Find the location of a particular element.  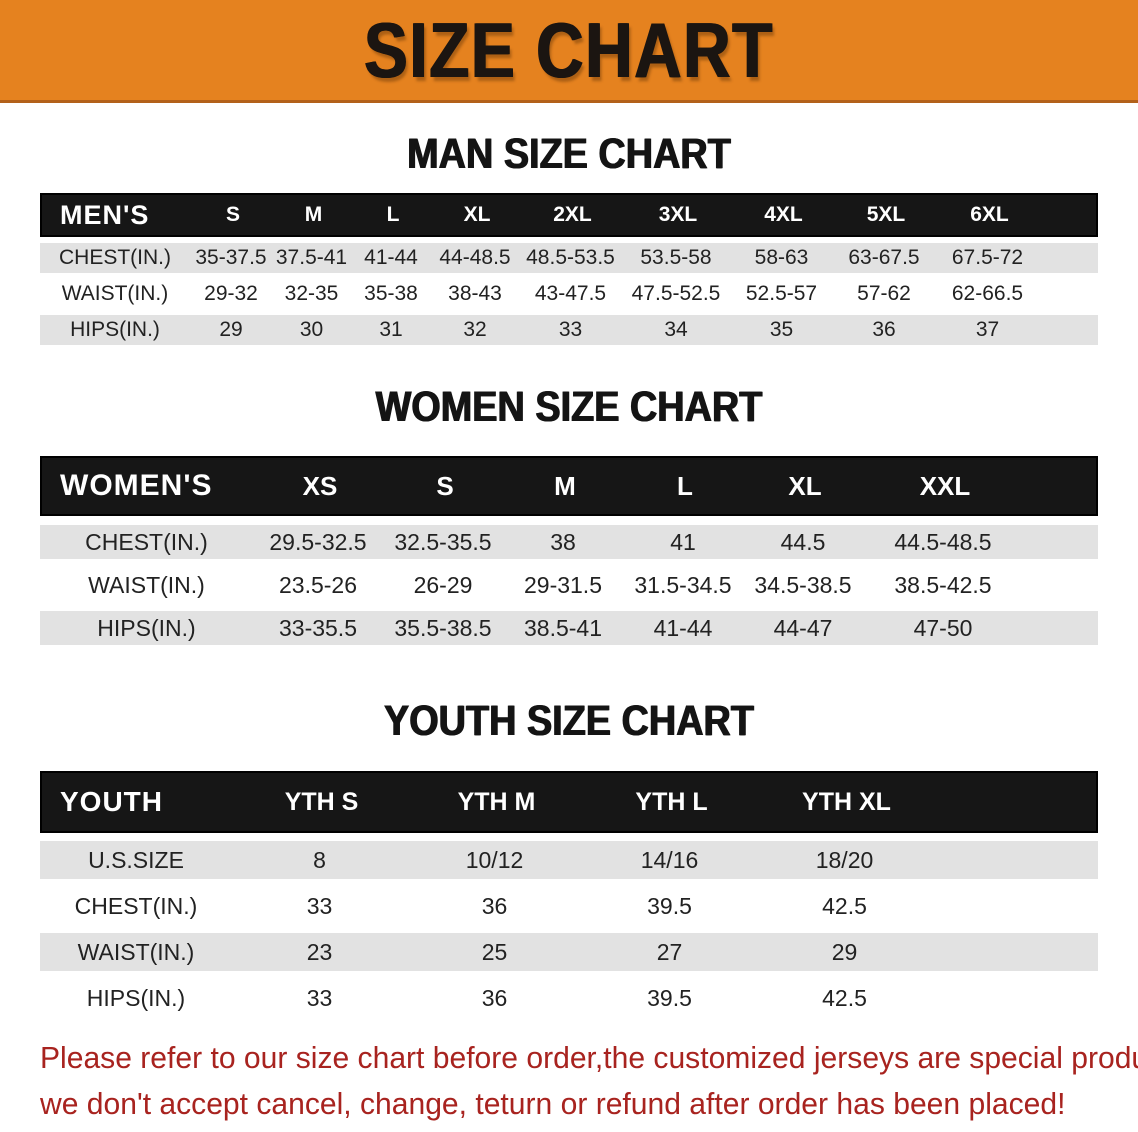

women-corner-label: WOMEN'S is located at coordinates (136, 485).